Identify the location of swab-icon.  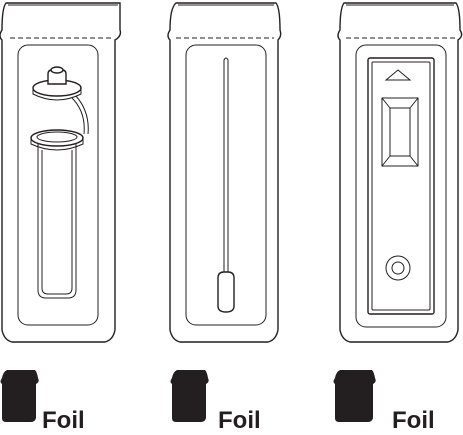
(226, 185).